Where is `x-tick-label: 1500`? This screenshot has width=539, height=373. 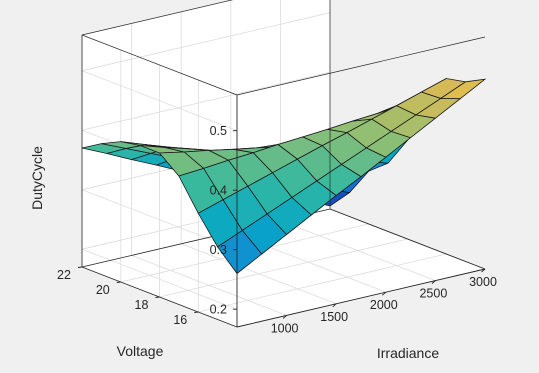
x-tick-label: 1500 is located at coordinates (334, 317).